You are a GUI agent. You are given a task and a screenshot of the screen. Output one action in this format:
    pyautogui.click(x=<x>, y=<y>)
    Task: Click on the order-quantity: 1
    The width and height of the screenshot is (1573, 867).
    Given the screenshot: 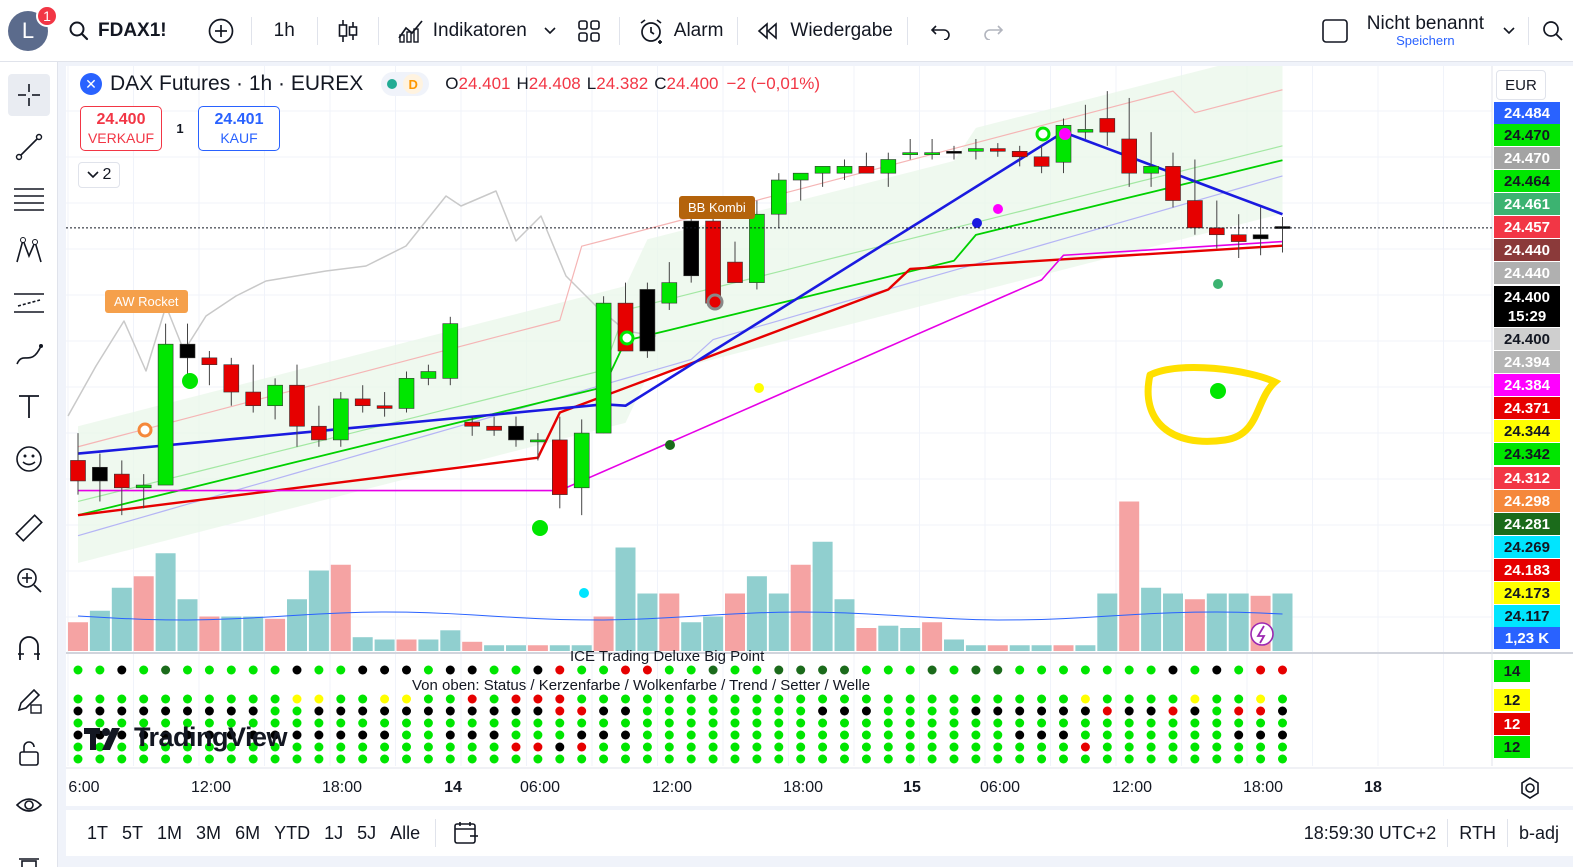 What is the action you would take?
    pyautogui.click(x=180, y=128)
    